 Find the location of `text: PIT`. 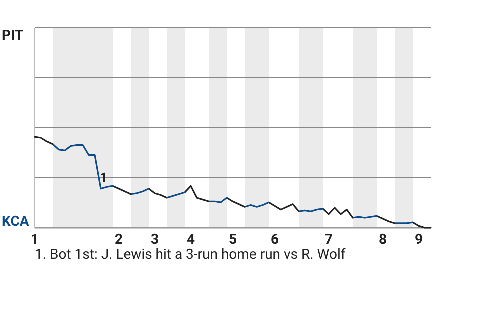

text: PIT is located at coordinates (13, 36).